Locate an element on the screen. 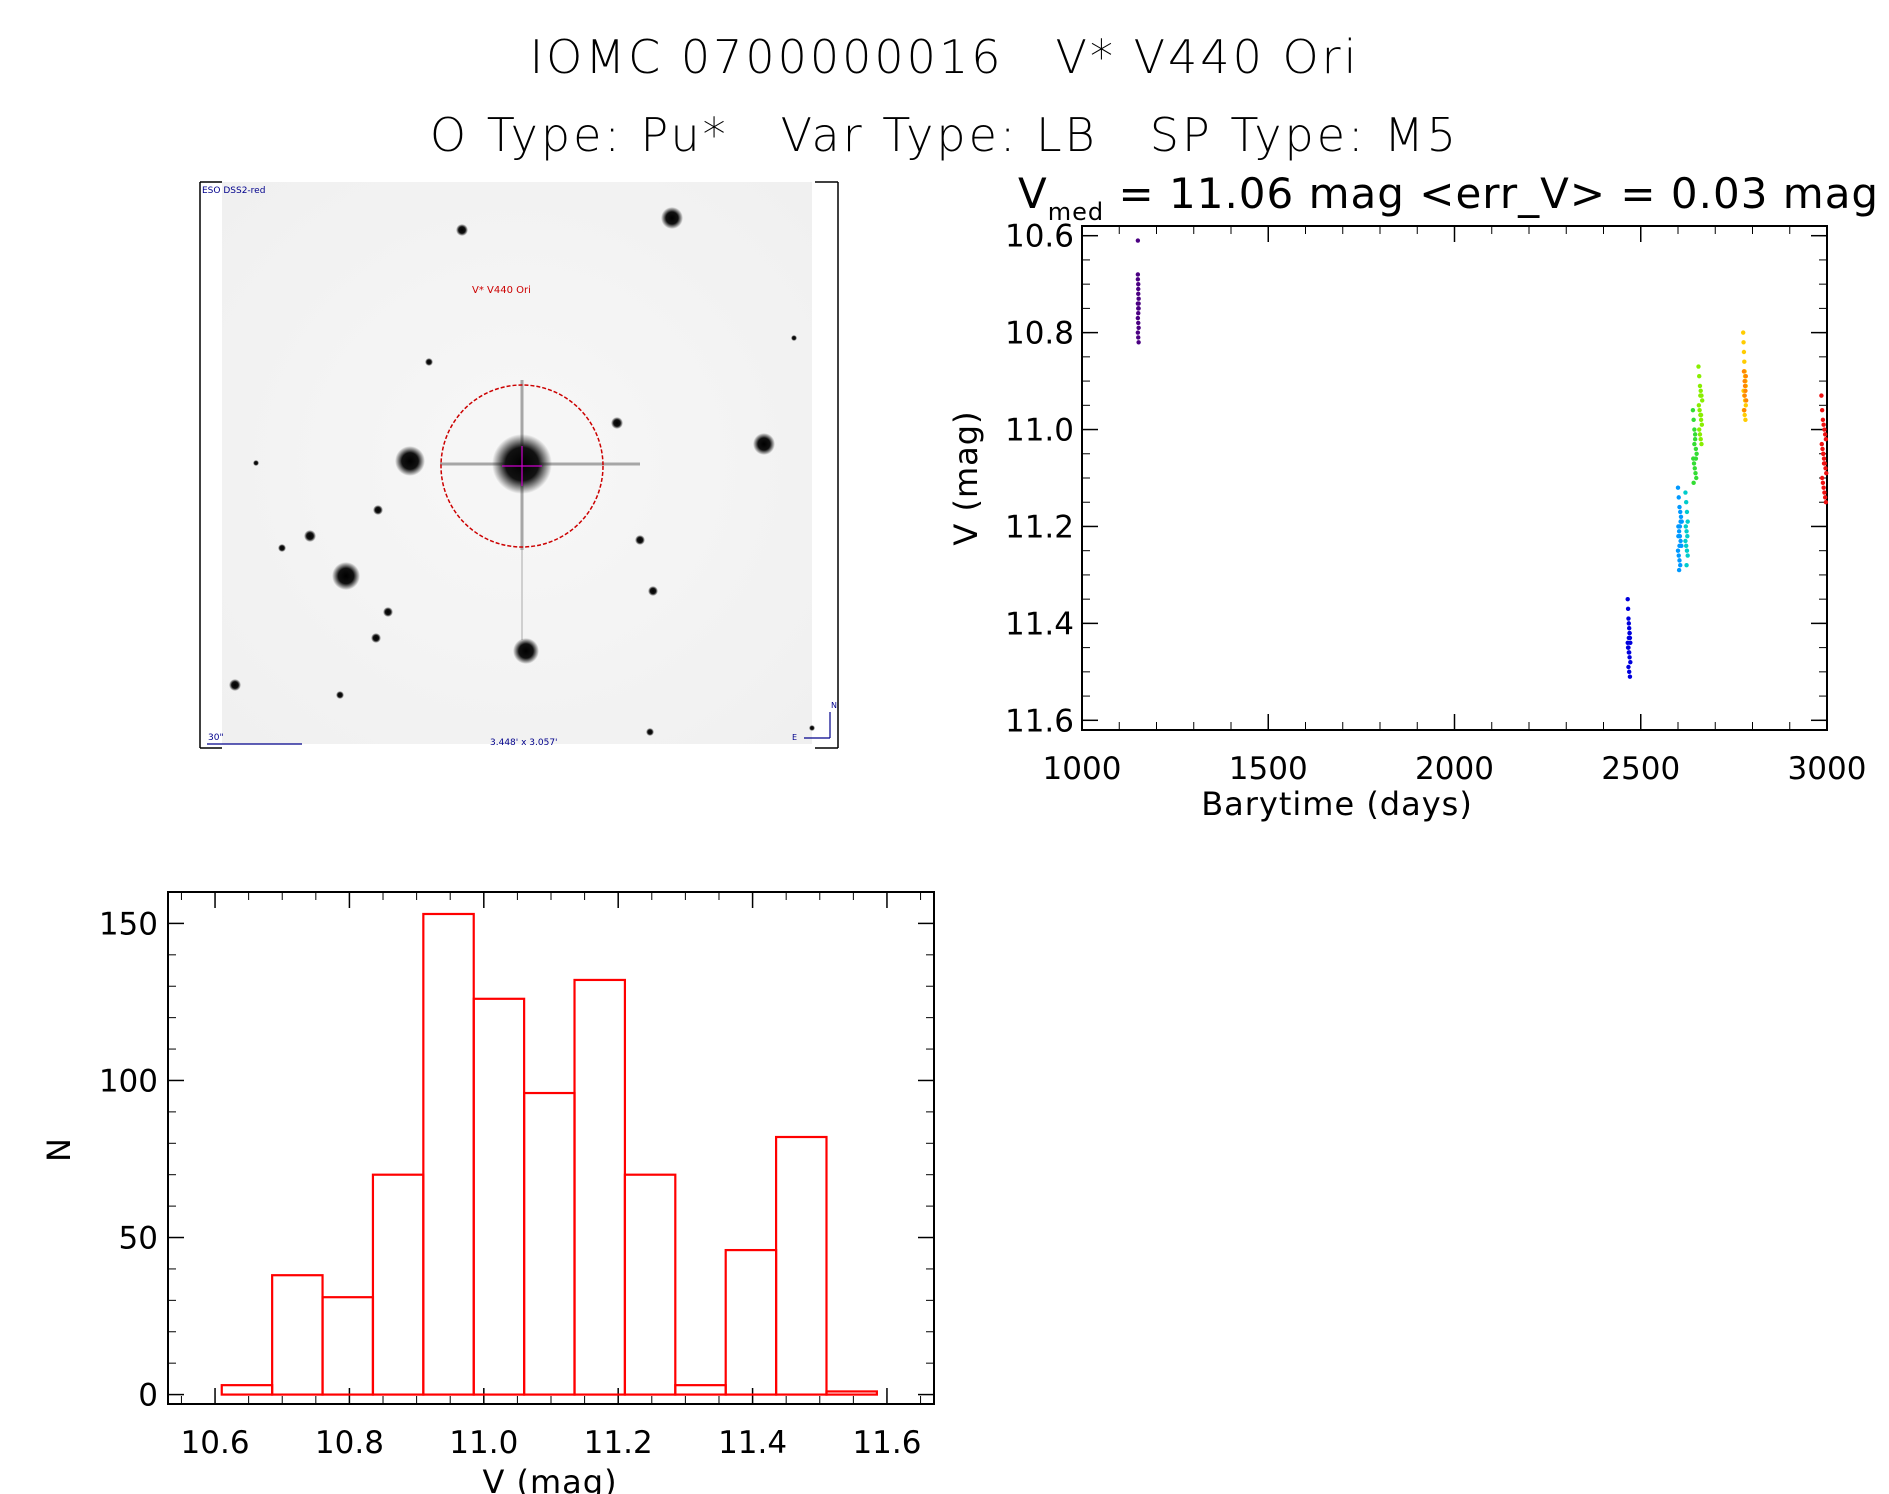 This screenshot has height=1494, width=1889. survey-label: ESO DSS2-red is located at coordinates (233, 191).